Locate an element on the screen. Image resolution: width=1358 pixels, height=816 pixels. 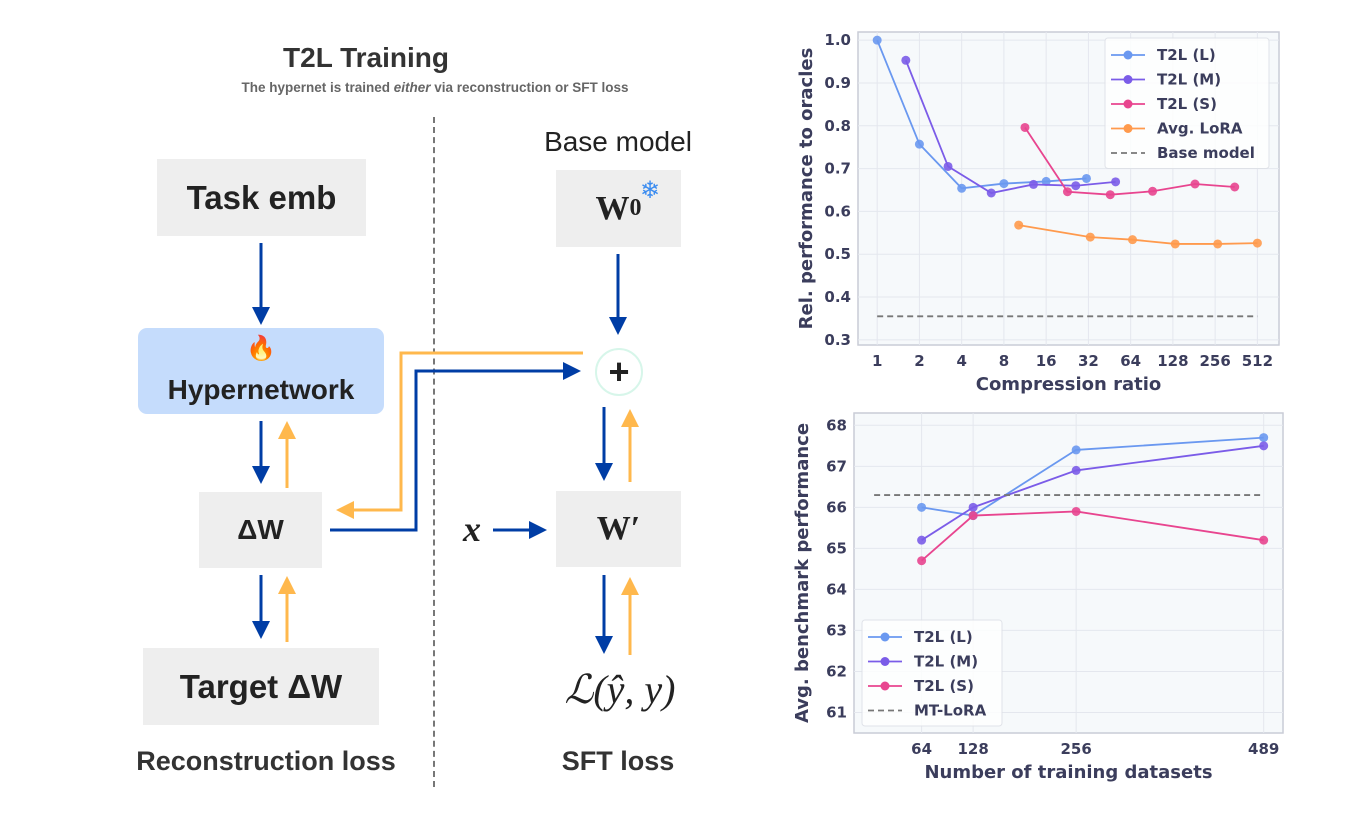
legend-label: Base model is located at coordinates (1206, 153).